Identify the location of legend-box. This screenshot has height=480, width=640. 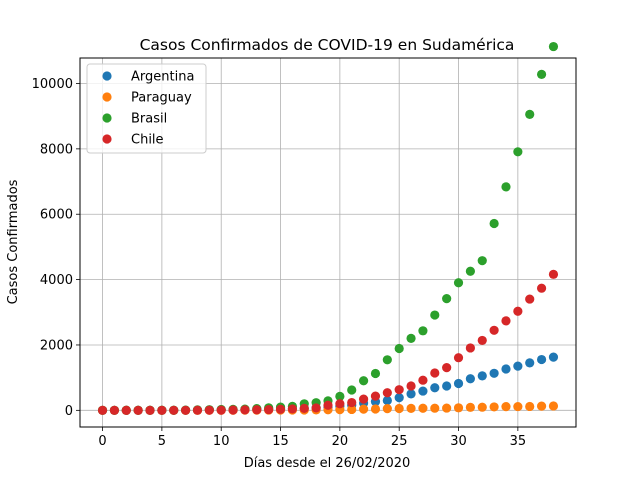
(146, 108).